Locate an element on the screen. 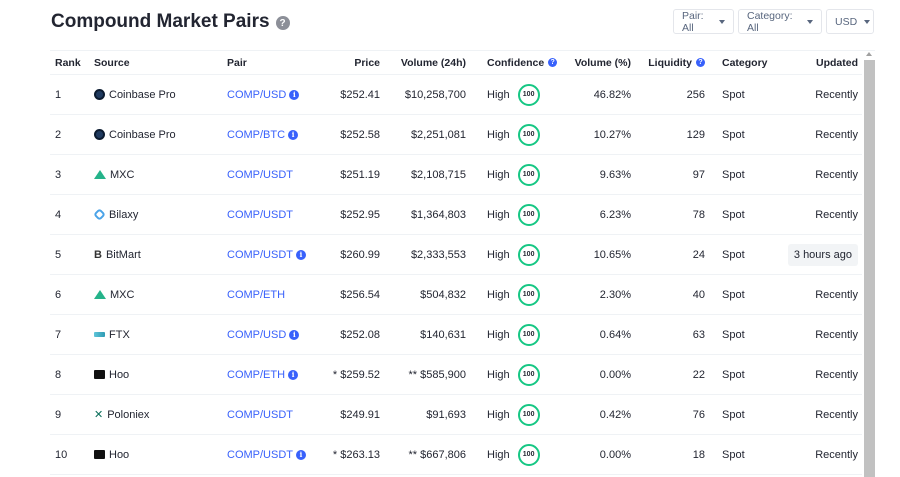 This screenshot has height=477, width=900. scroll-up-arrow-icon is located at coordinates (869, 54).